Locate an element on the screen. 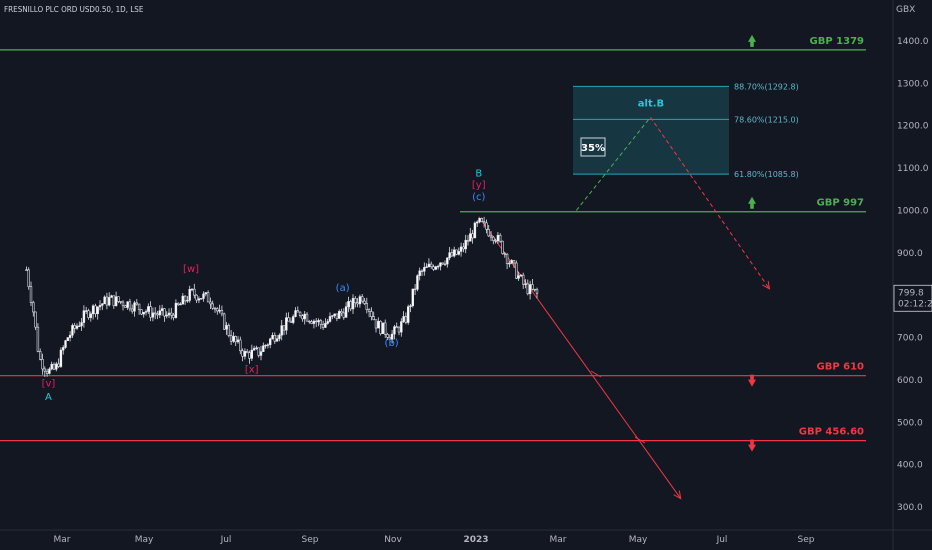 The width and height of the screenshot is (932, 550). y-tick-label: 1200.0 is located at coordinates (913, 127).